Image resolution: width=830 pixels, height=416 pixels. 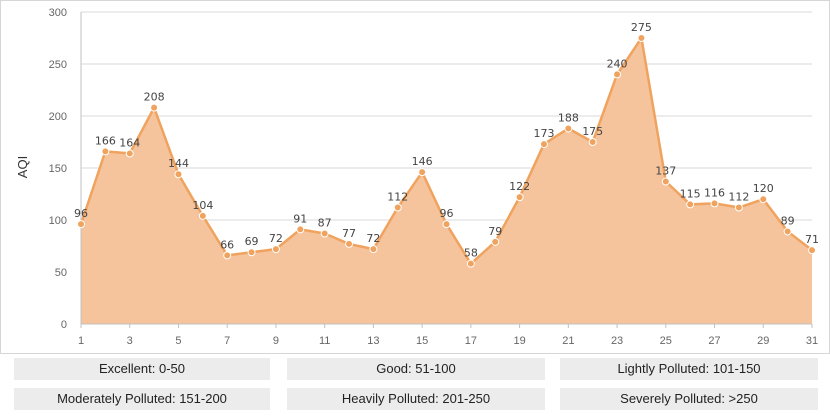 What do you see at coordinates (105, 140) in the screenshot?
I see `data-label: 166` at bounding box center [105, 140].